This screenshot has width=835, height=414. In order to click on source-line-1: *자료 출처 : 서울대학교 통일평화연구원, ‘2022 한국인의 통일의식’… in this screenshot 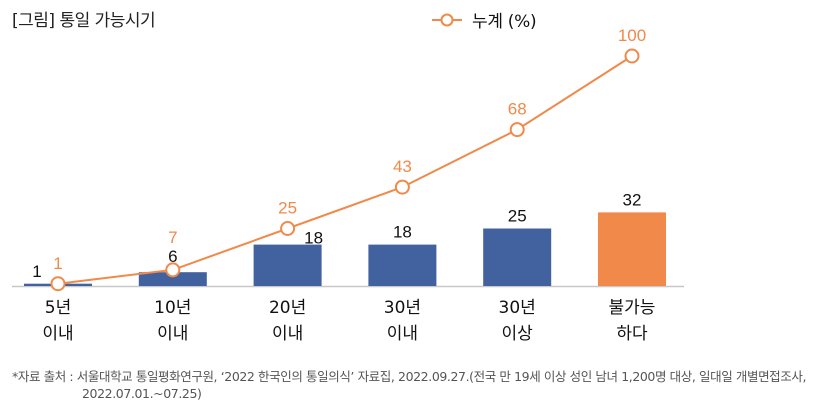, I will do `click(409, 376)`.